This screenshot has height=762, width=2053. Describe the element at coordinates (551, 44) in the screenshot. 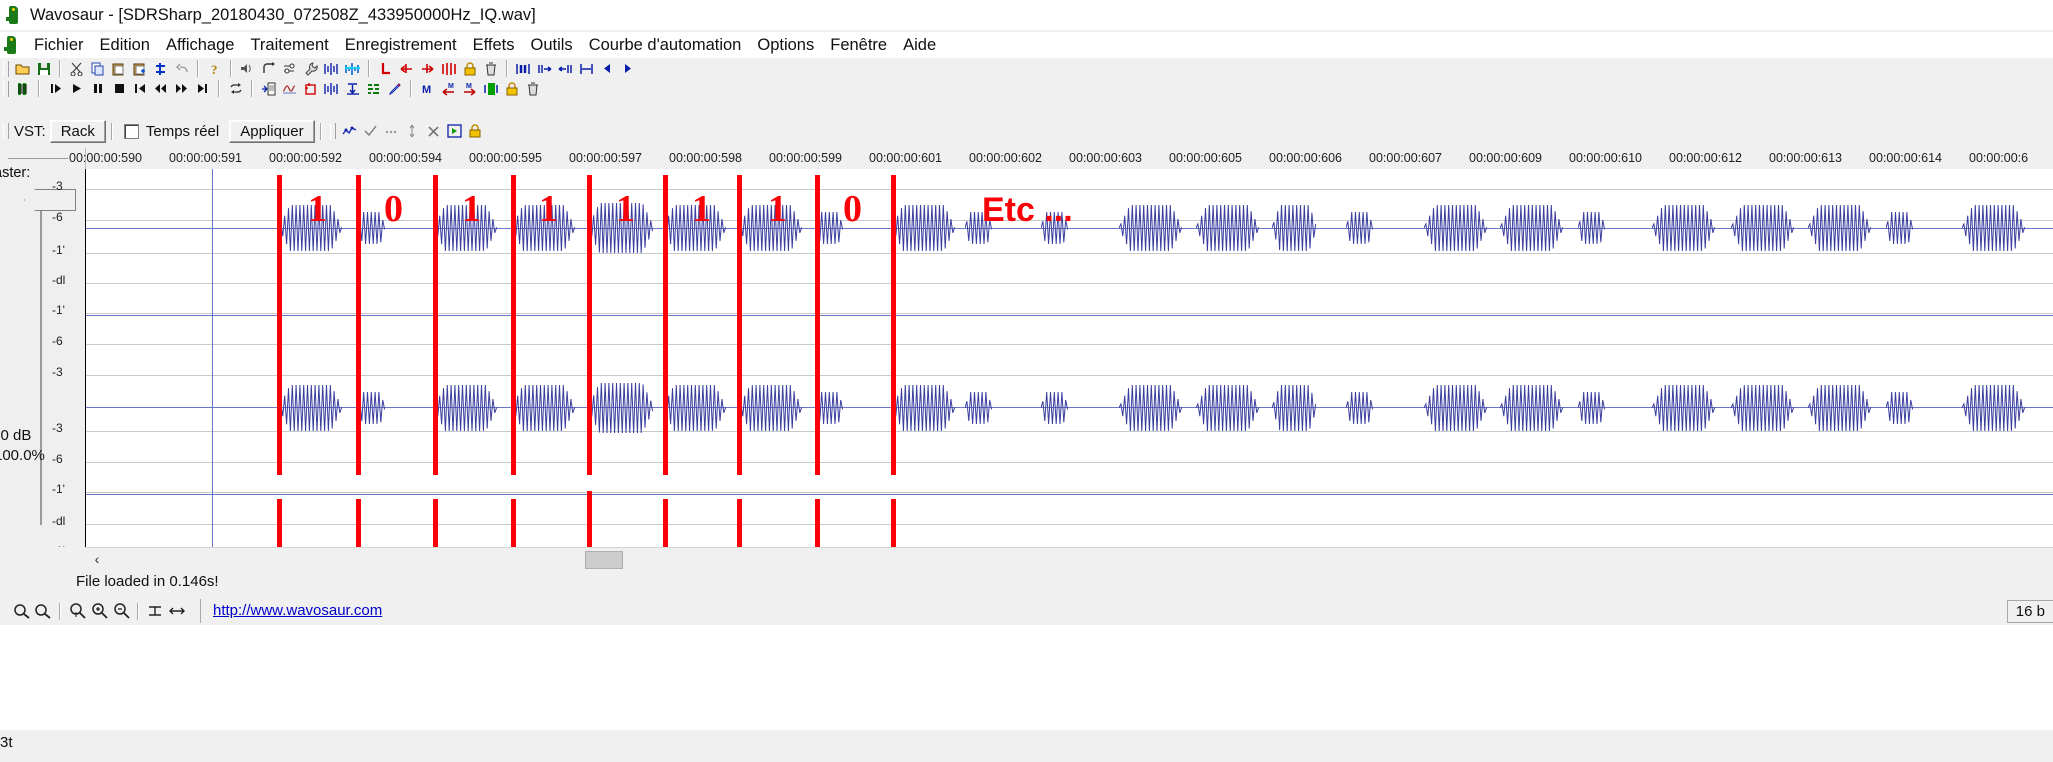

I see `menu-item-outils: Outils` at that location.